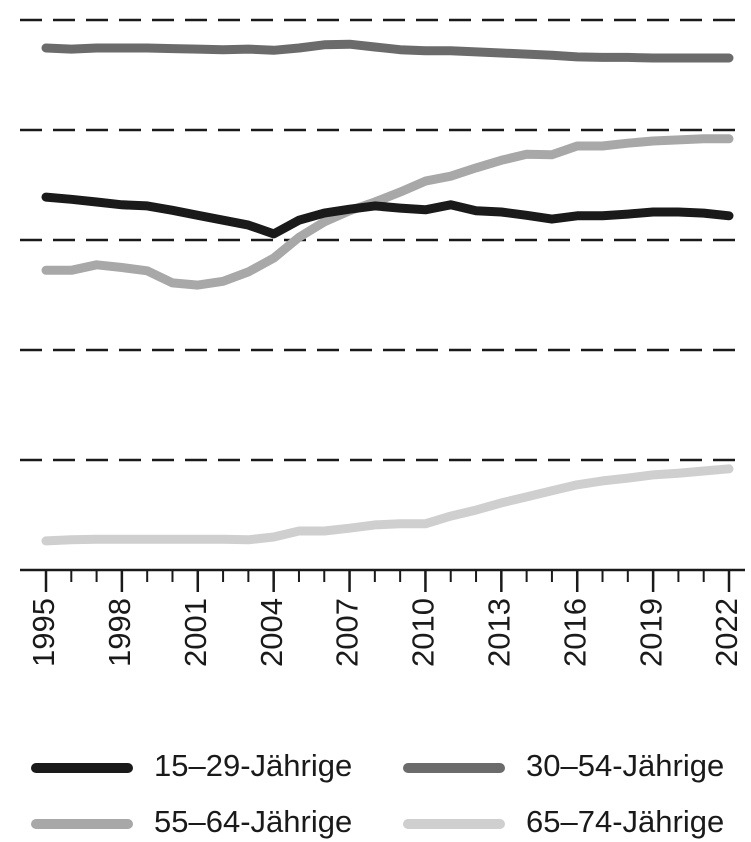 The height and width of the screenshot is (842, 751). What do you see at coordinates (347, 632) in the screenshot?
I see `x-tick-label: 2007` at bounding box center [347, 632].